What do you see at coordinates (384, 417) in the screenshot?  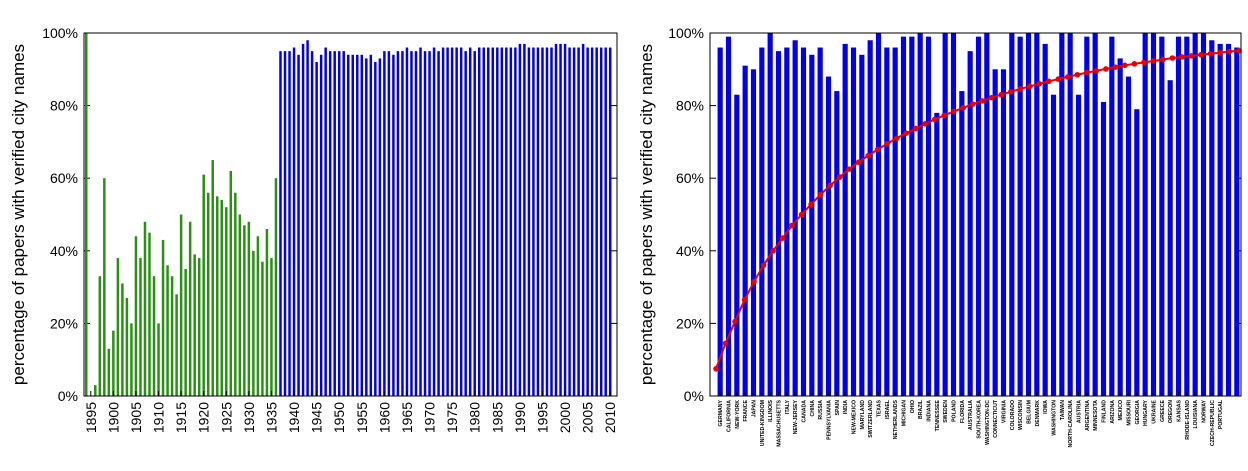 I see `x-tick-label: 1960` at bounding box center [384, 417].